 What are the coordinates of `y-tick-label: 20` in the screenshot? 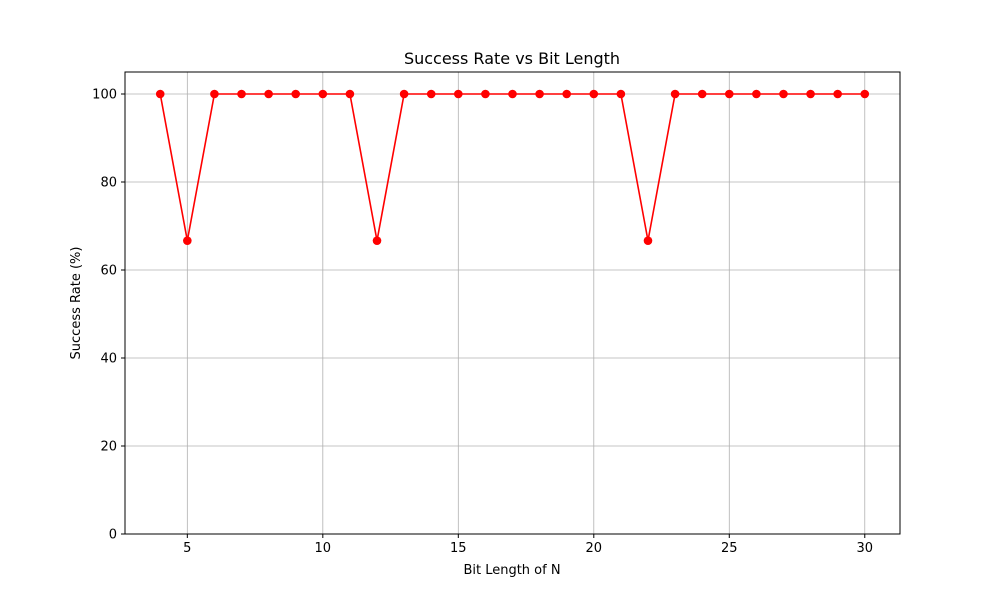 It's located at (108, 447).